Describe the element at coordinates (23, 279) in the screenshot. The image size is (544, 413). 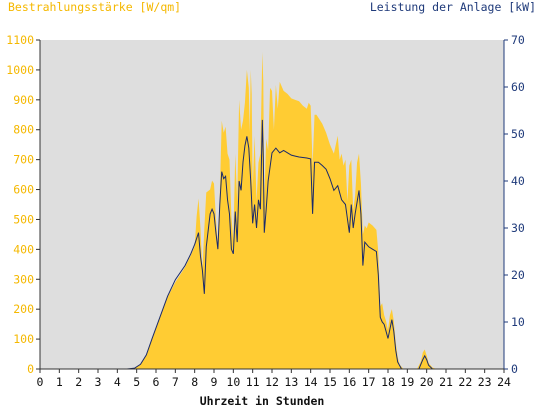
I see `left-tick-label: 300` at that location.